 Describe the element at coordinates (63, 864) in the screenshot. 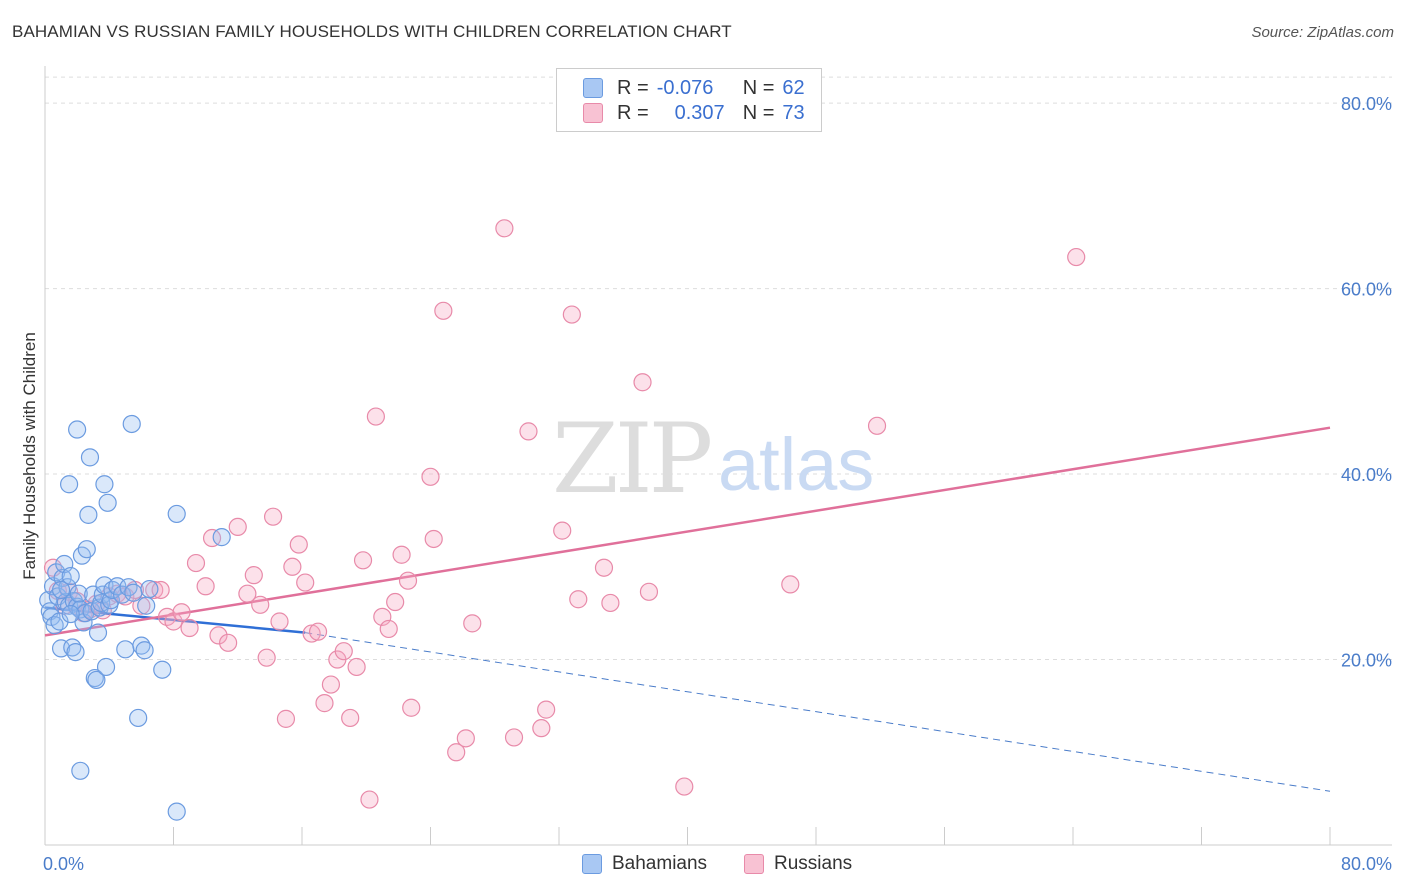

I see `x-tick-label-min: 0.0%` at that location.